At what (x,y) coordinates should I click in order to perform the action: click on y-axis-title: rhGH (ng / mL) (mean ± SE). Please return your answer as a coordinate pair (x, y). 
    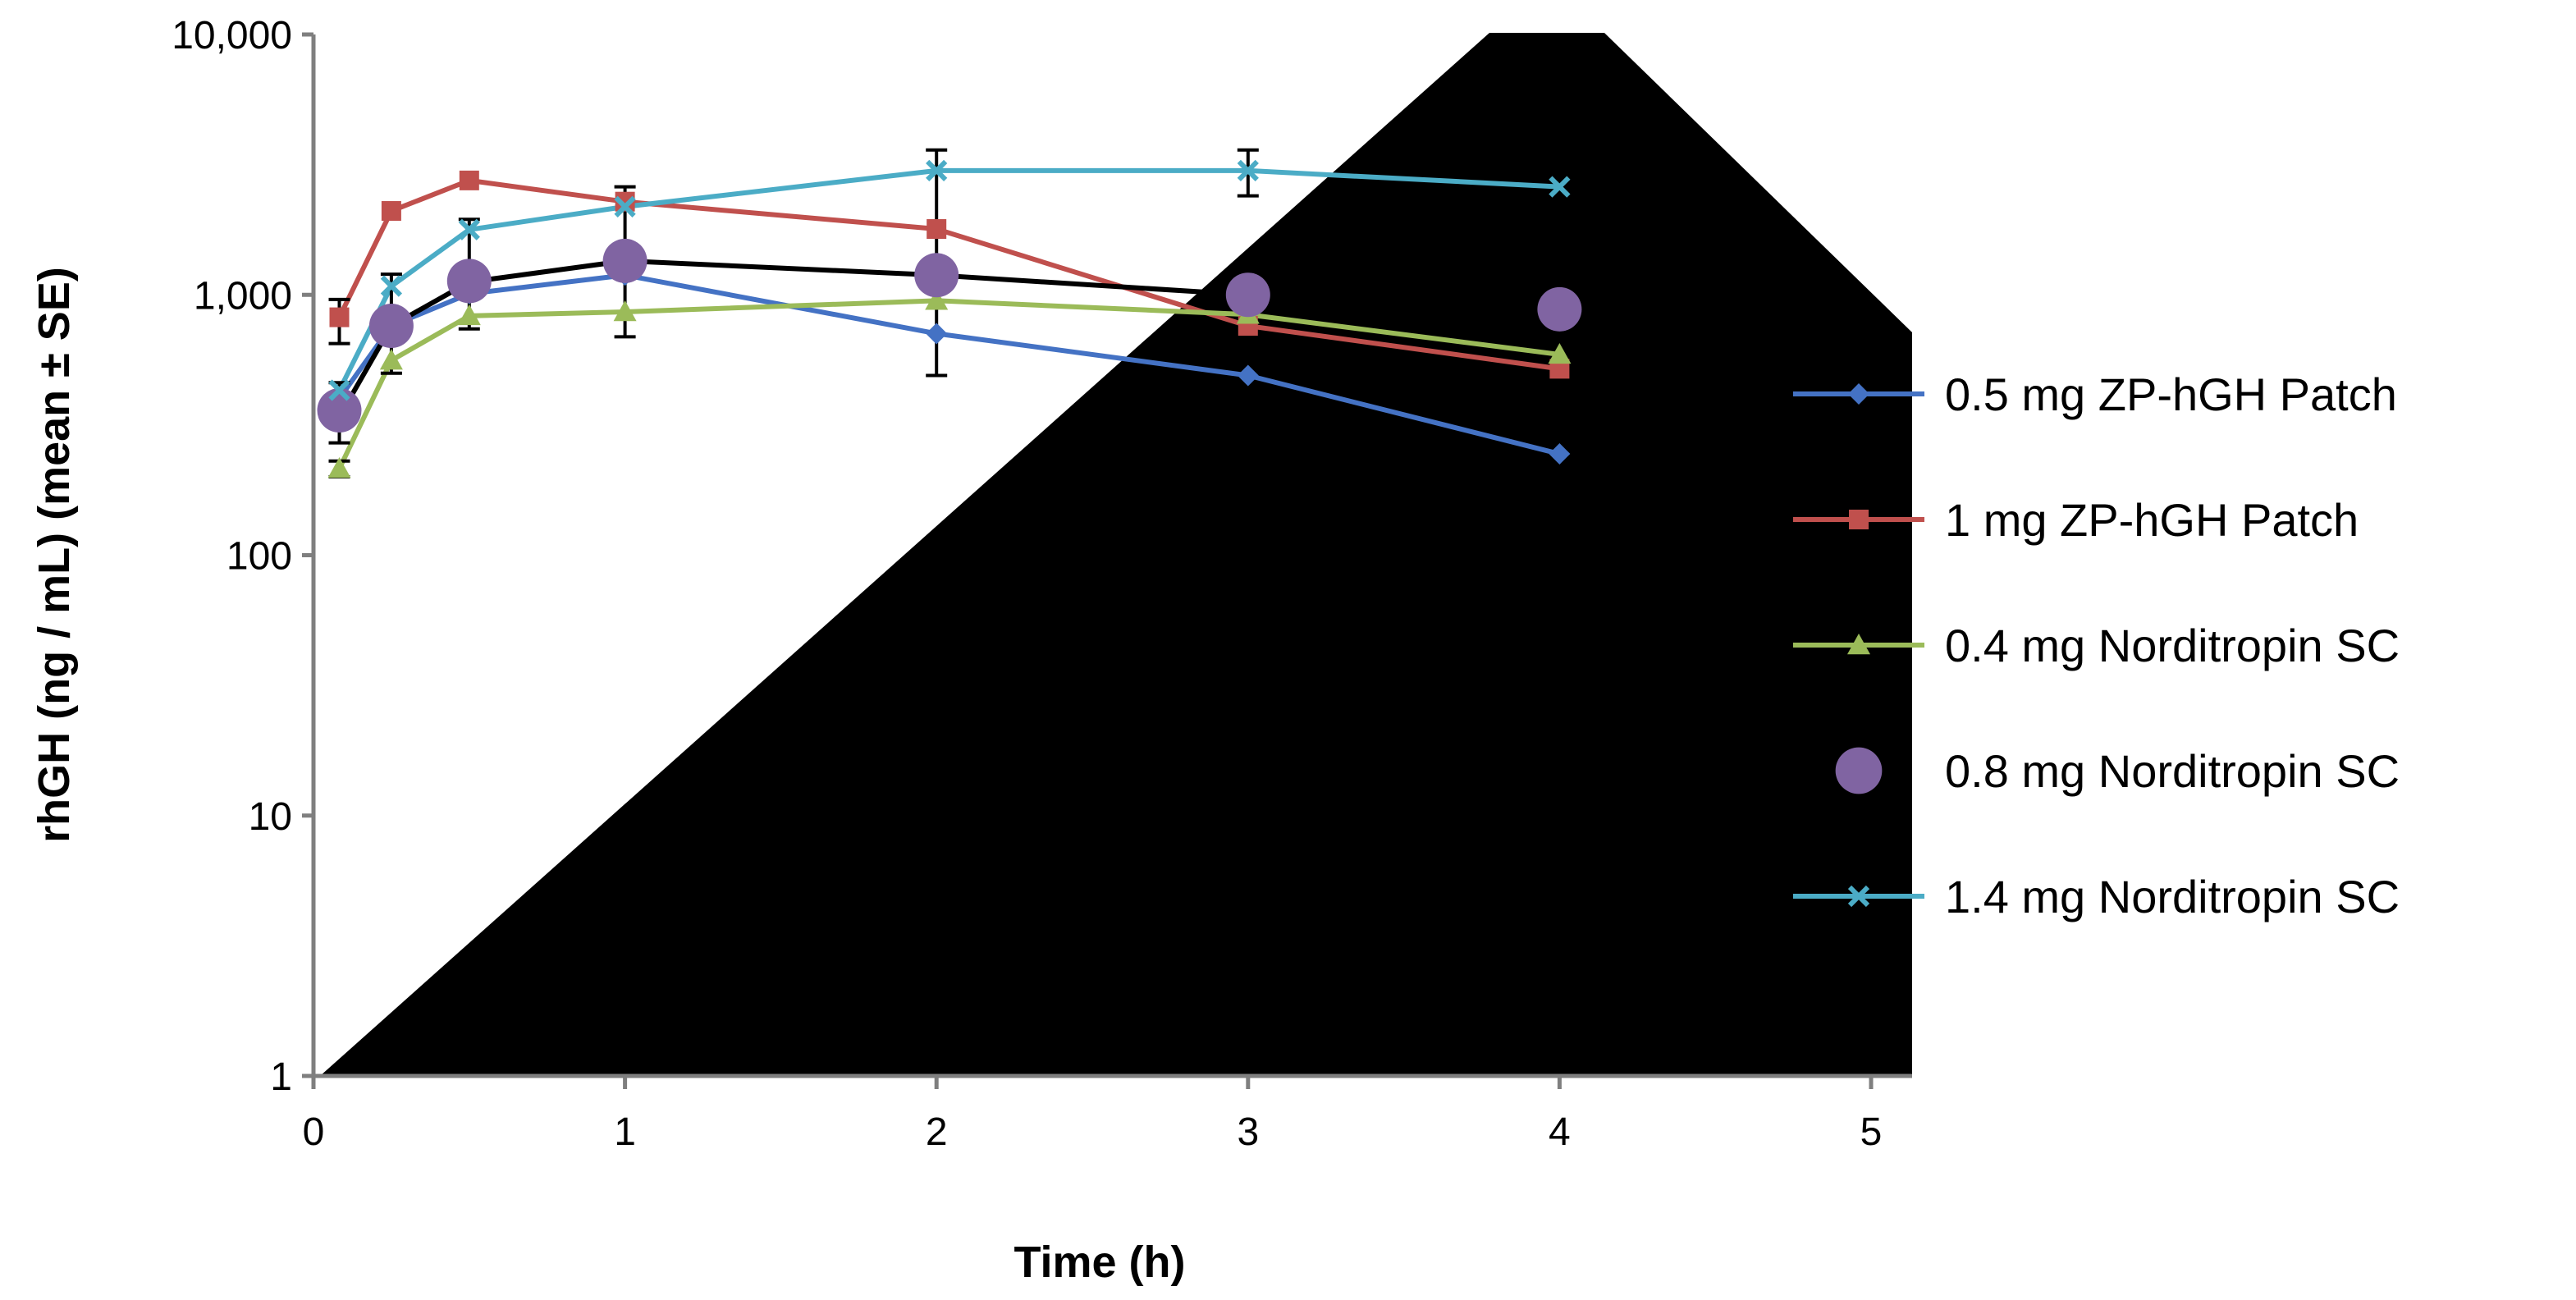
    Looking at the image, I should click on (54, 555).